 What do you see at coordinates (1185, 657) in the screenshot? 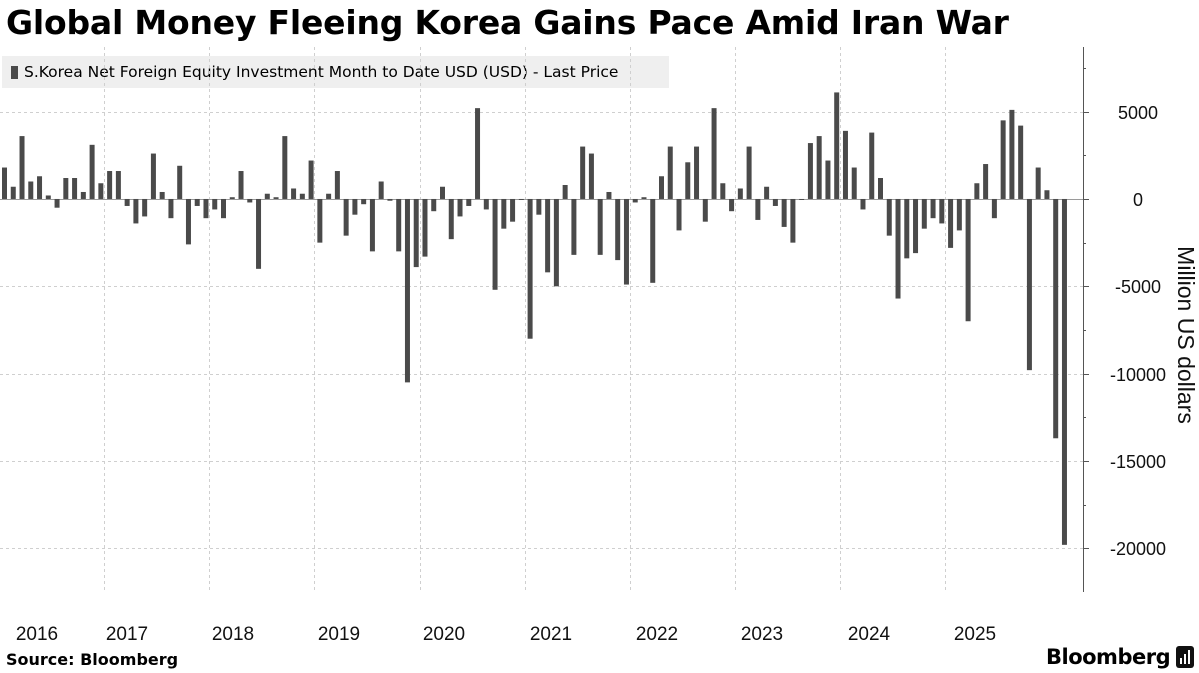
I see `bloomberg-terminal-icon` at bounding box center [1185, 657].